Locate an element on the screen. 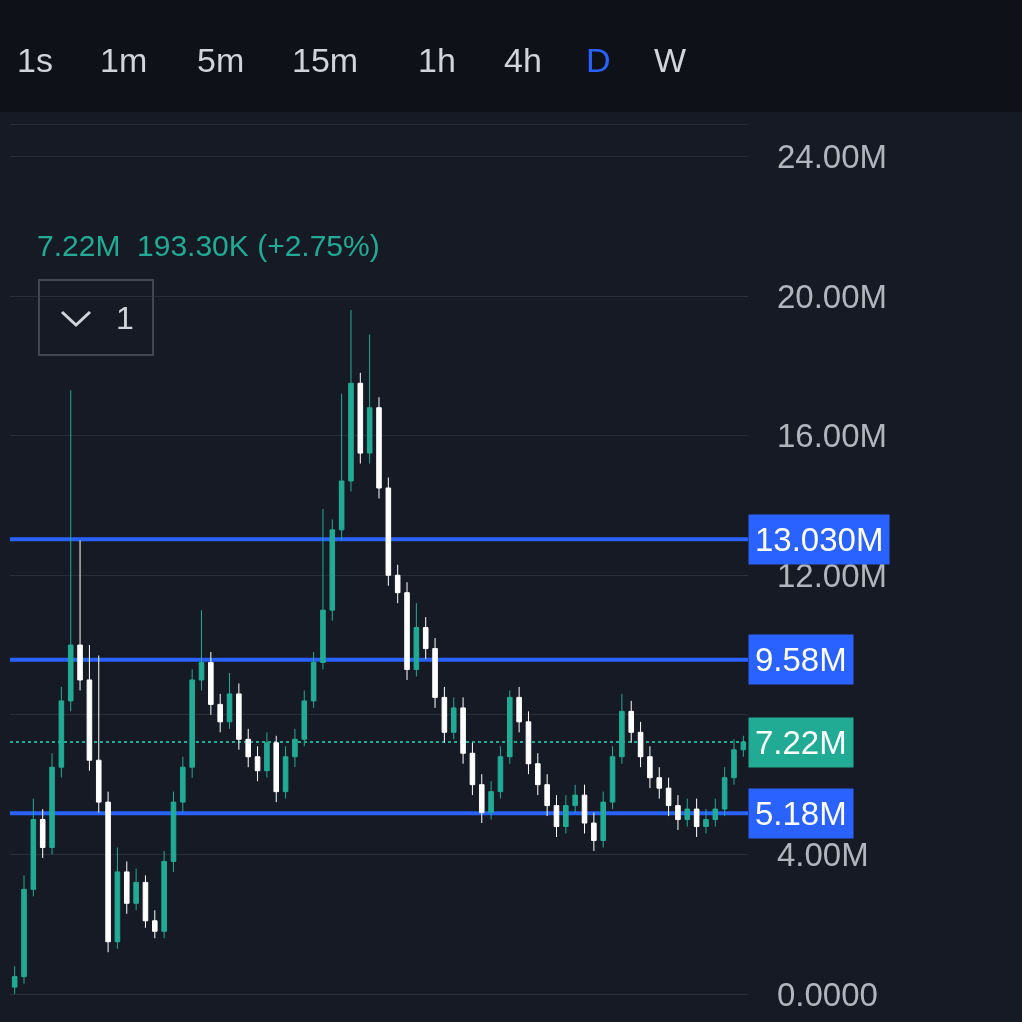  y-tick-label: 20.00M is located at coordinates (832, 296).